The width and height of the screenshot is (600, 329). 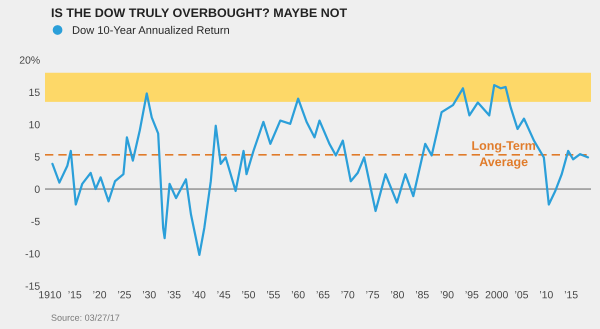 I want to click on x-tick-label: ’30, so click(x=149, y=294).